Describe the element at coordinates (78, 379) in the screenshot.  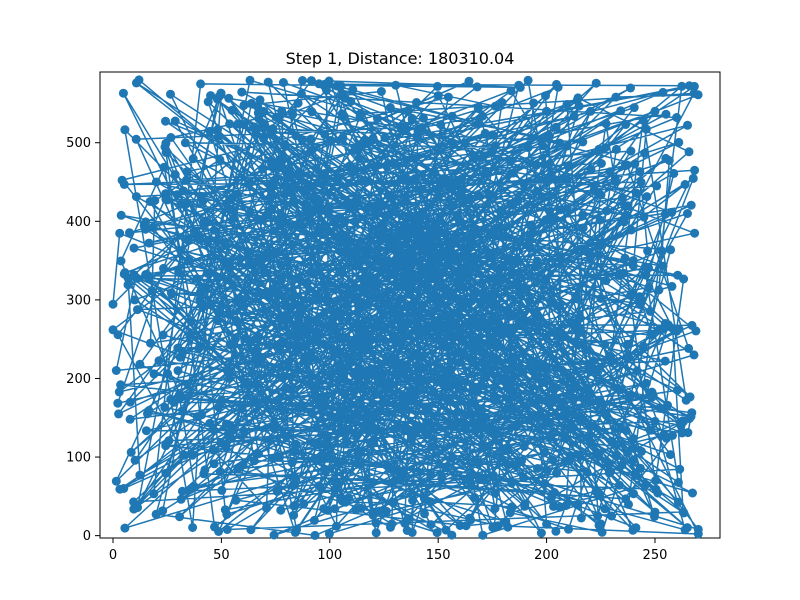
I see `y-tick-label: 200` at that location.